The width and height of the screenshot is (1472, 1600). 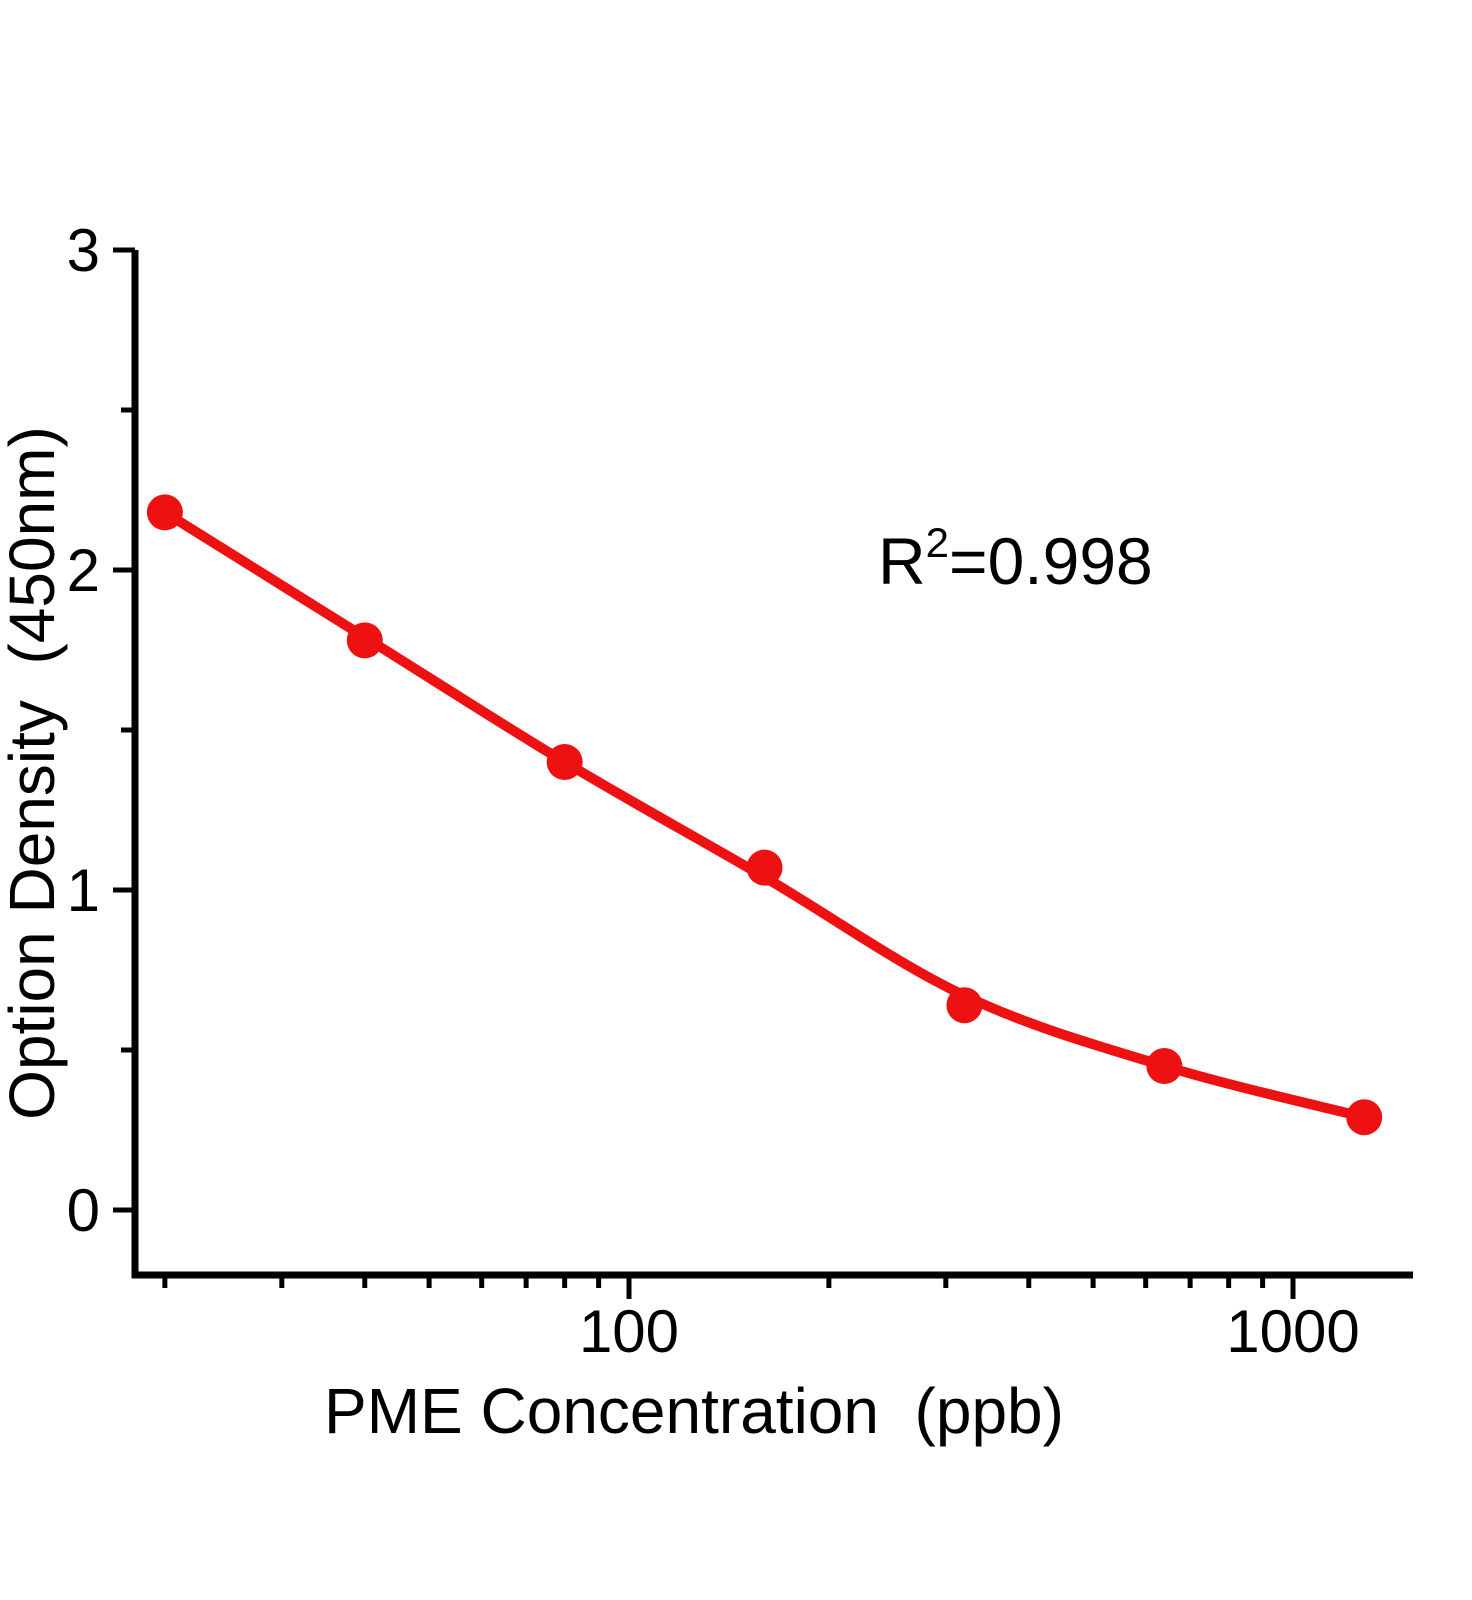 What do you see at coordinates (34, 773) in the screenshot?
I see `y-axis-title: Option Density (450nm)` at bounding box center [34, 773].